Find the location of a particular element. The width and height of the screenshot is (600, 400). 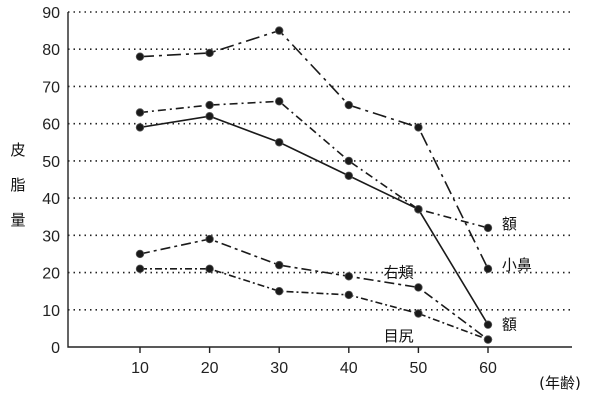

y-tick-label: 30 is located at coordinates (51, 236).